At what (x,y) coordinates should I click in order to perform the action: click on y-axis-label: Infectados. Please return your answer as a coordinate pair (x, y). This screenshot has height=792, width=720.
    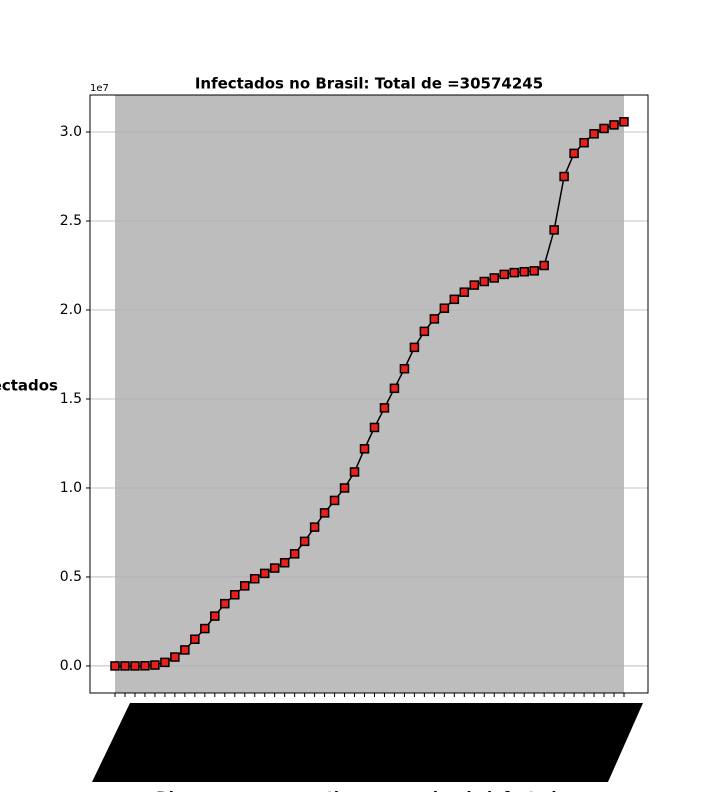
    Looking at the image, I should click on (29, 386).